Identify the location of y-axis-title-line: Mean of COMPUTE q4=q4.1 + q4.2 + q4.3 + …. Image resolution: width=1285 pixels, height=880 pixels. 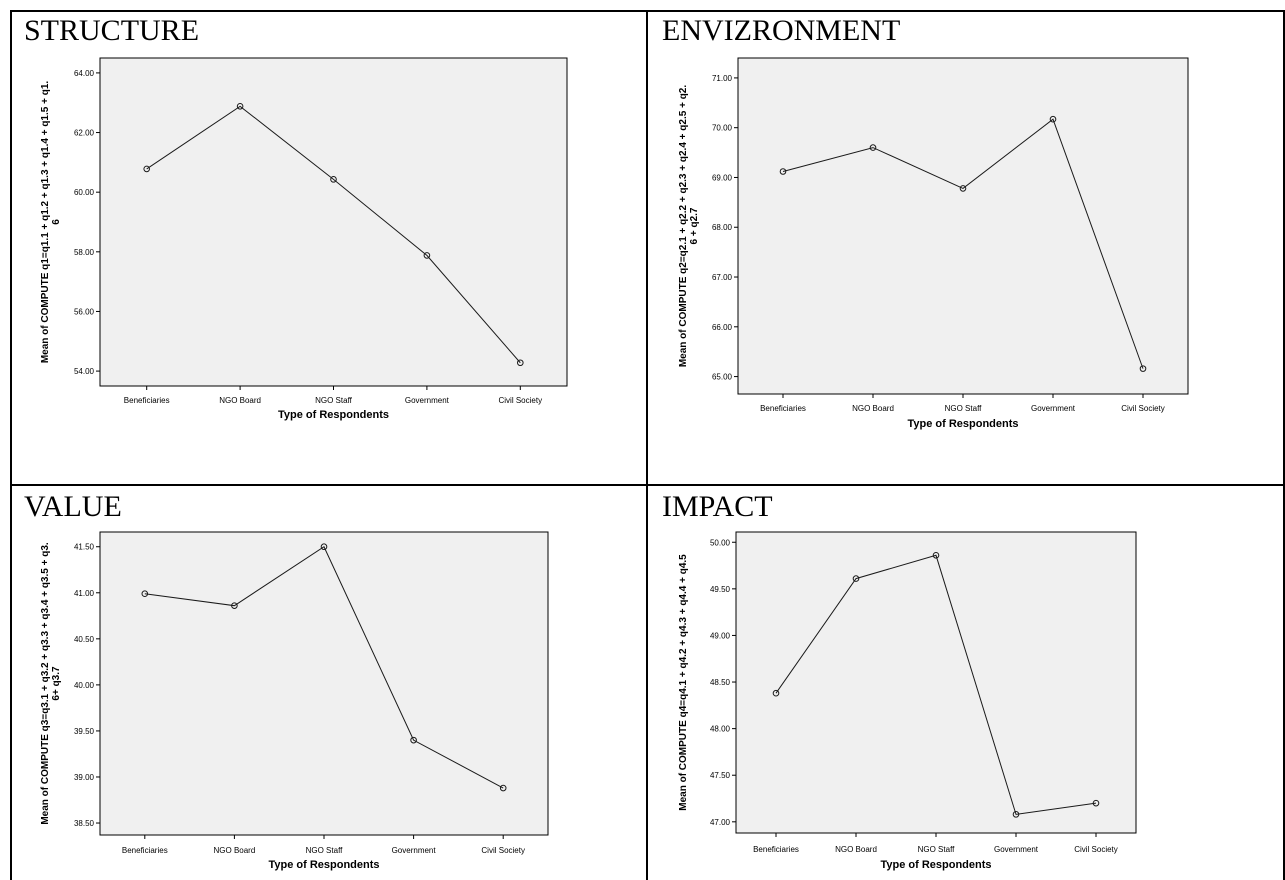
(683, 682).